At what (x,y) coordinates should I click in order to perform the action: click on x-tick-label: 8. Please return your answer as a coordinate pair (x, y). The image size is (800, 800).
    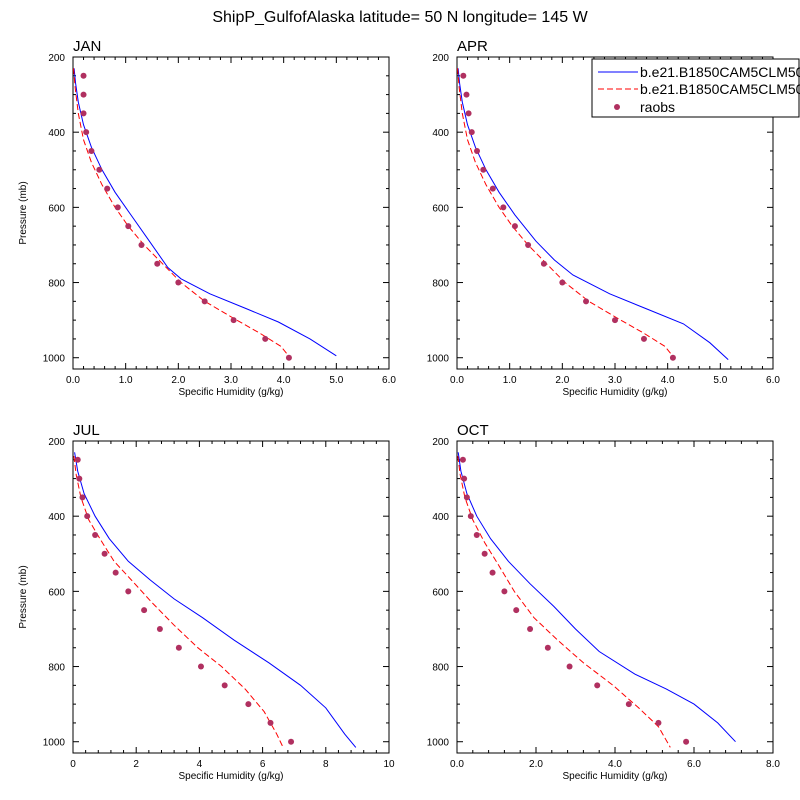
    Looking at the image, I should click on (326, 764).